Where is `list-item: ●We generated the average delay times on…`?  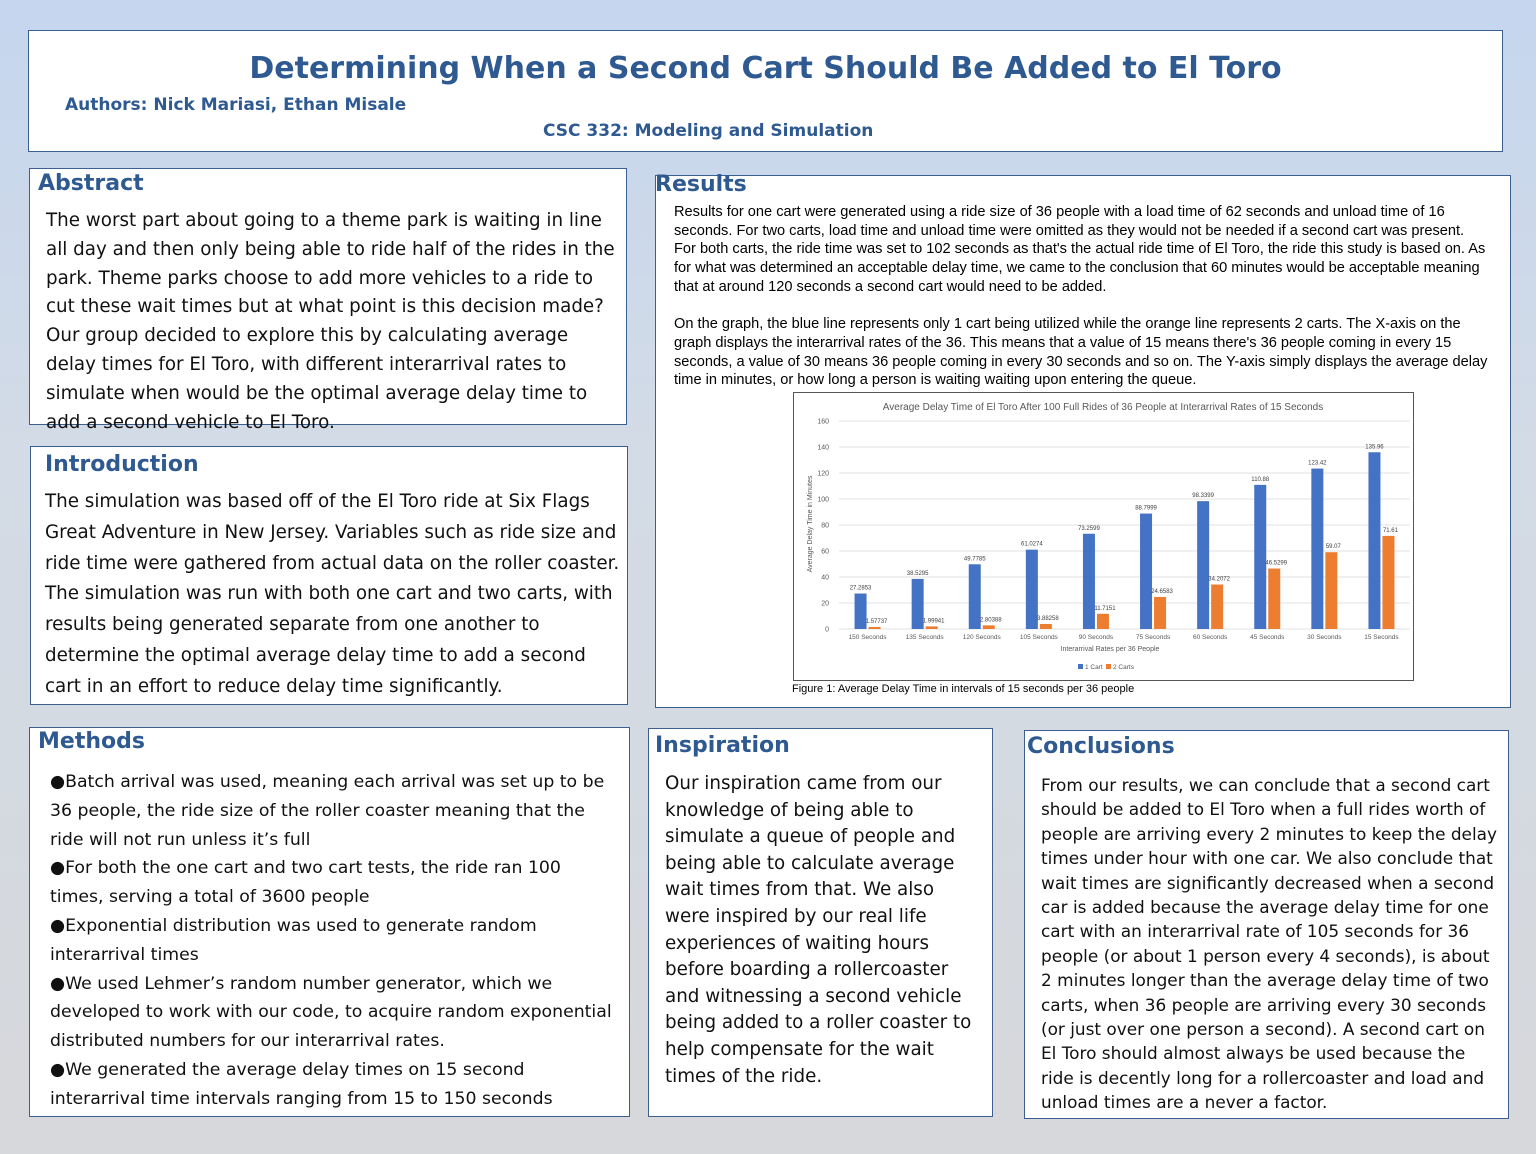
list-item: ●We generated the average delay times on… is located at coordinates (334, 1085).